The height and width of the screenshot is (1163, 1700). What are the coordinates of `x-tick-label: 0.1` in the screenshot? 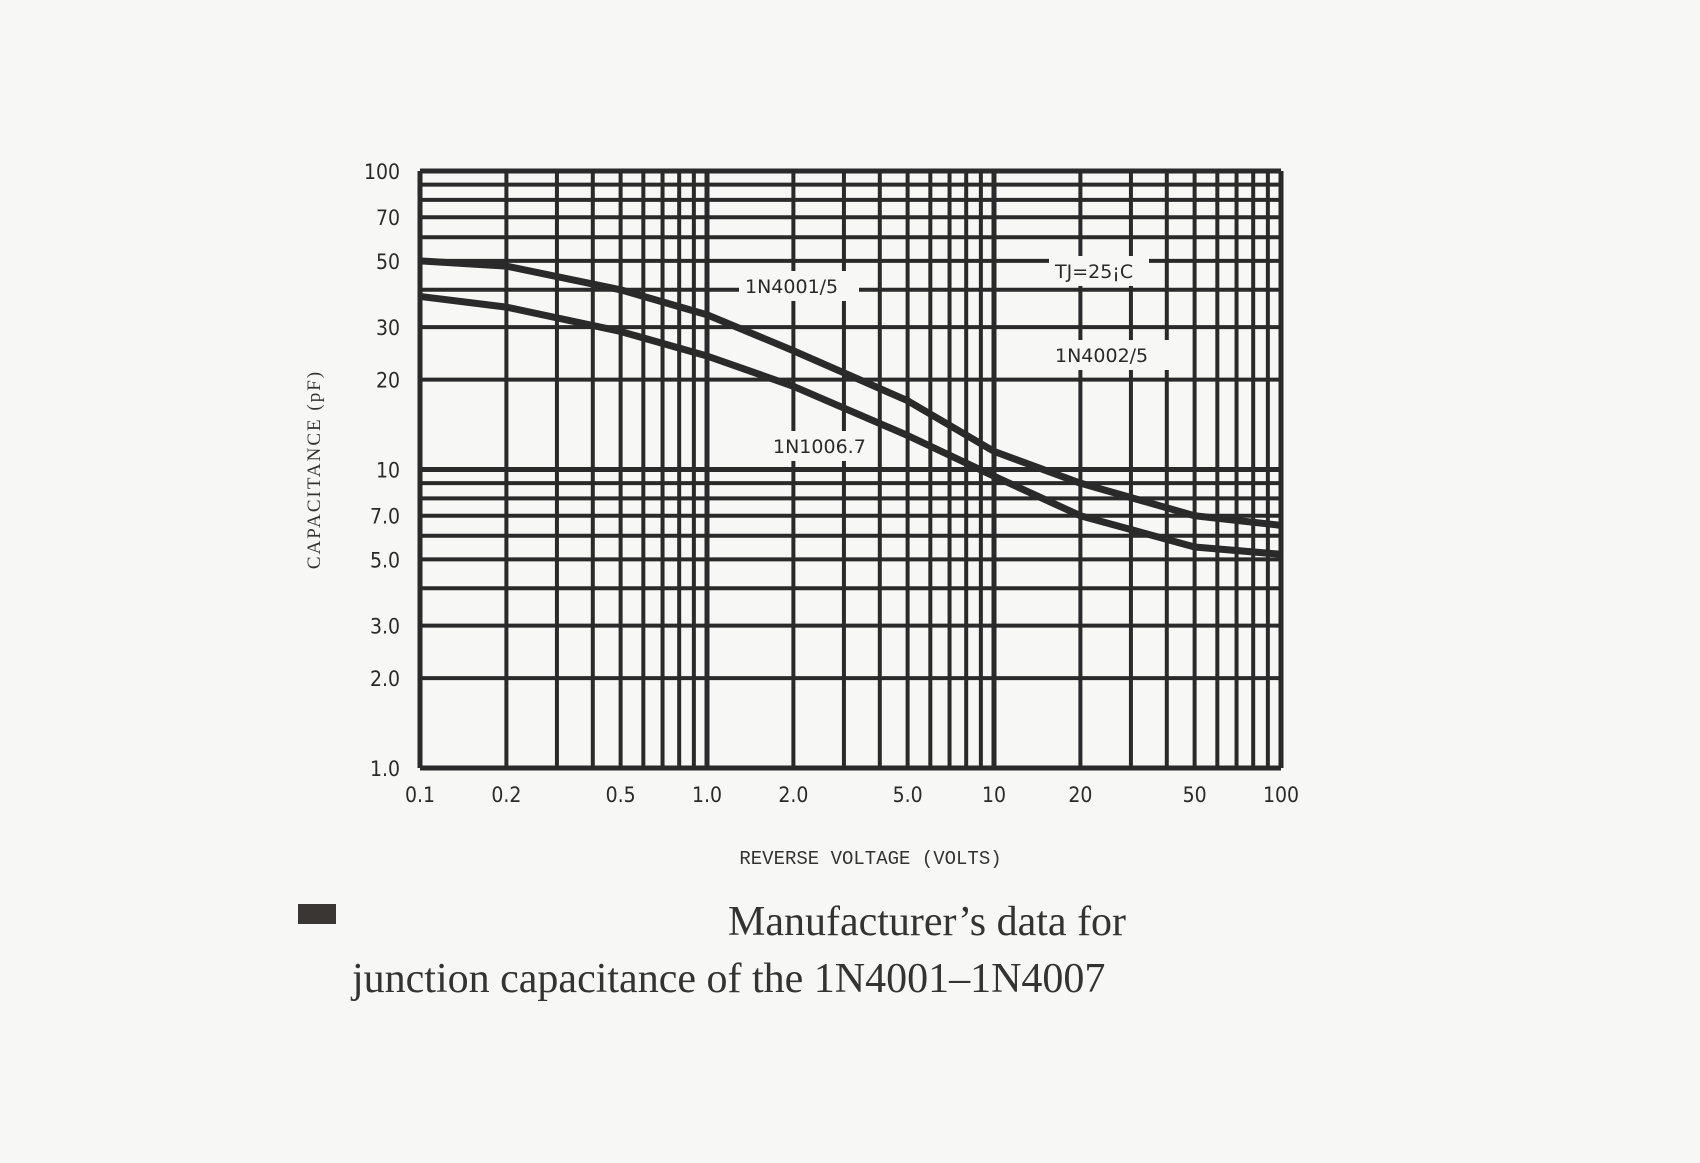 It's located at (420, 795).